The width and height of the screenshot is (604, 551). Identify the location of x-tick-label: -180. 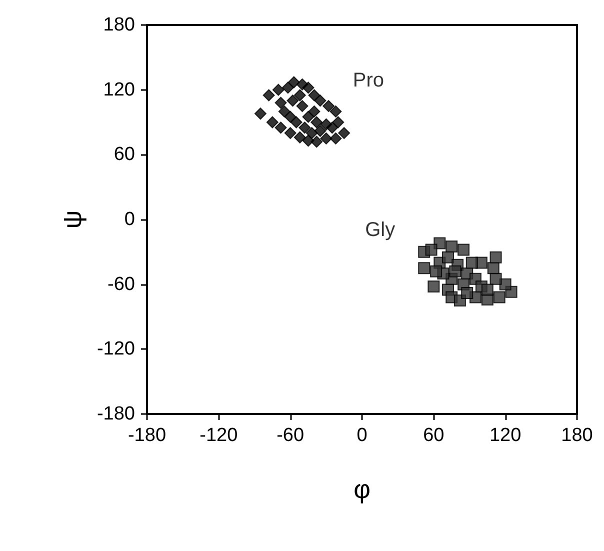
(147, 435).